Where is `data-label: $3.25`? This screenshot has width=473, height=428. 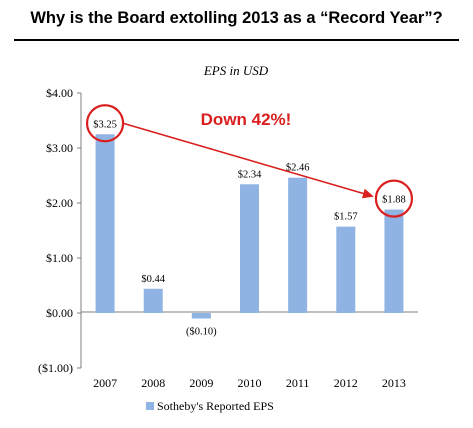
data-label: $3.25 is located at coordinates (105, 124).